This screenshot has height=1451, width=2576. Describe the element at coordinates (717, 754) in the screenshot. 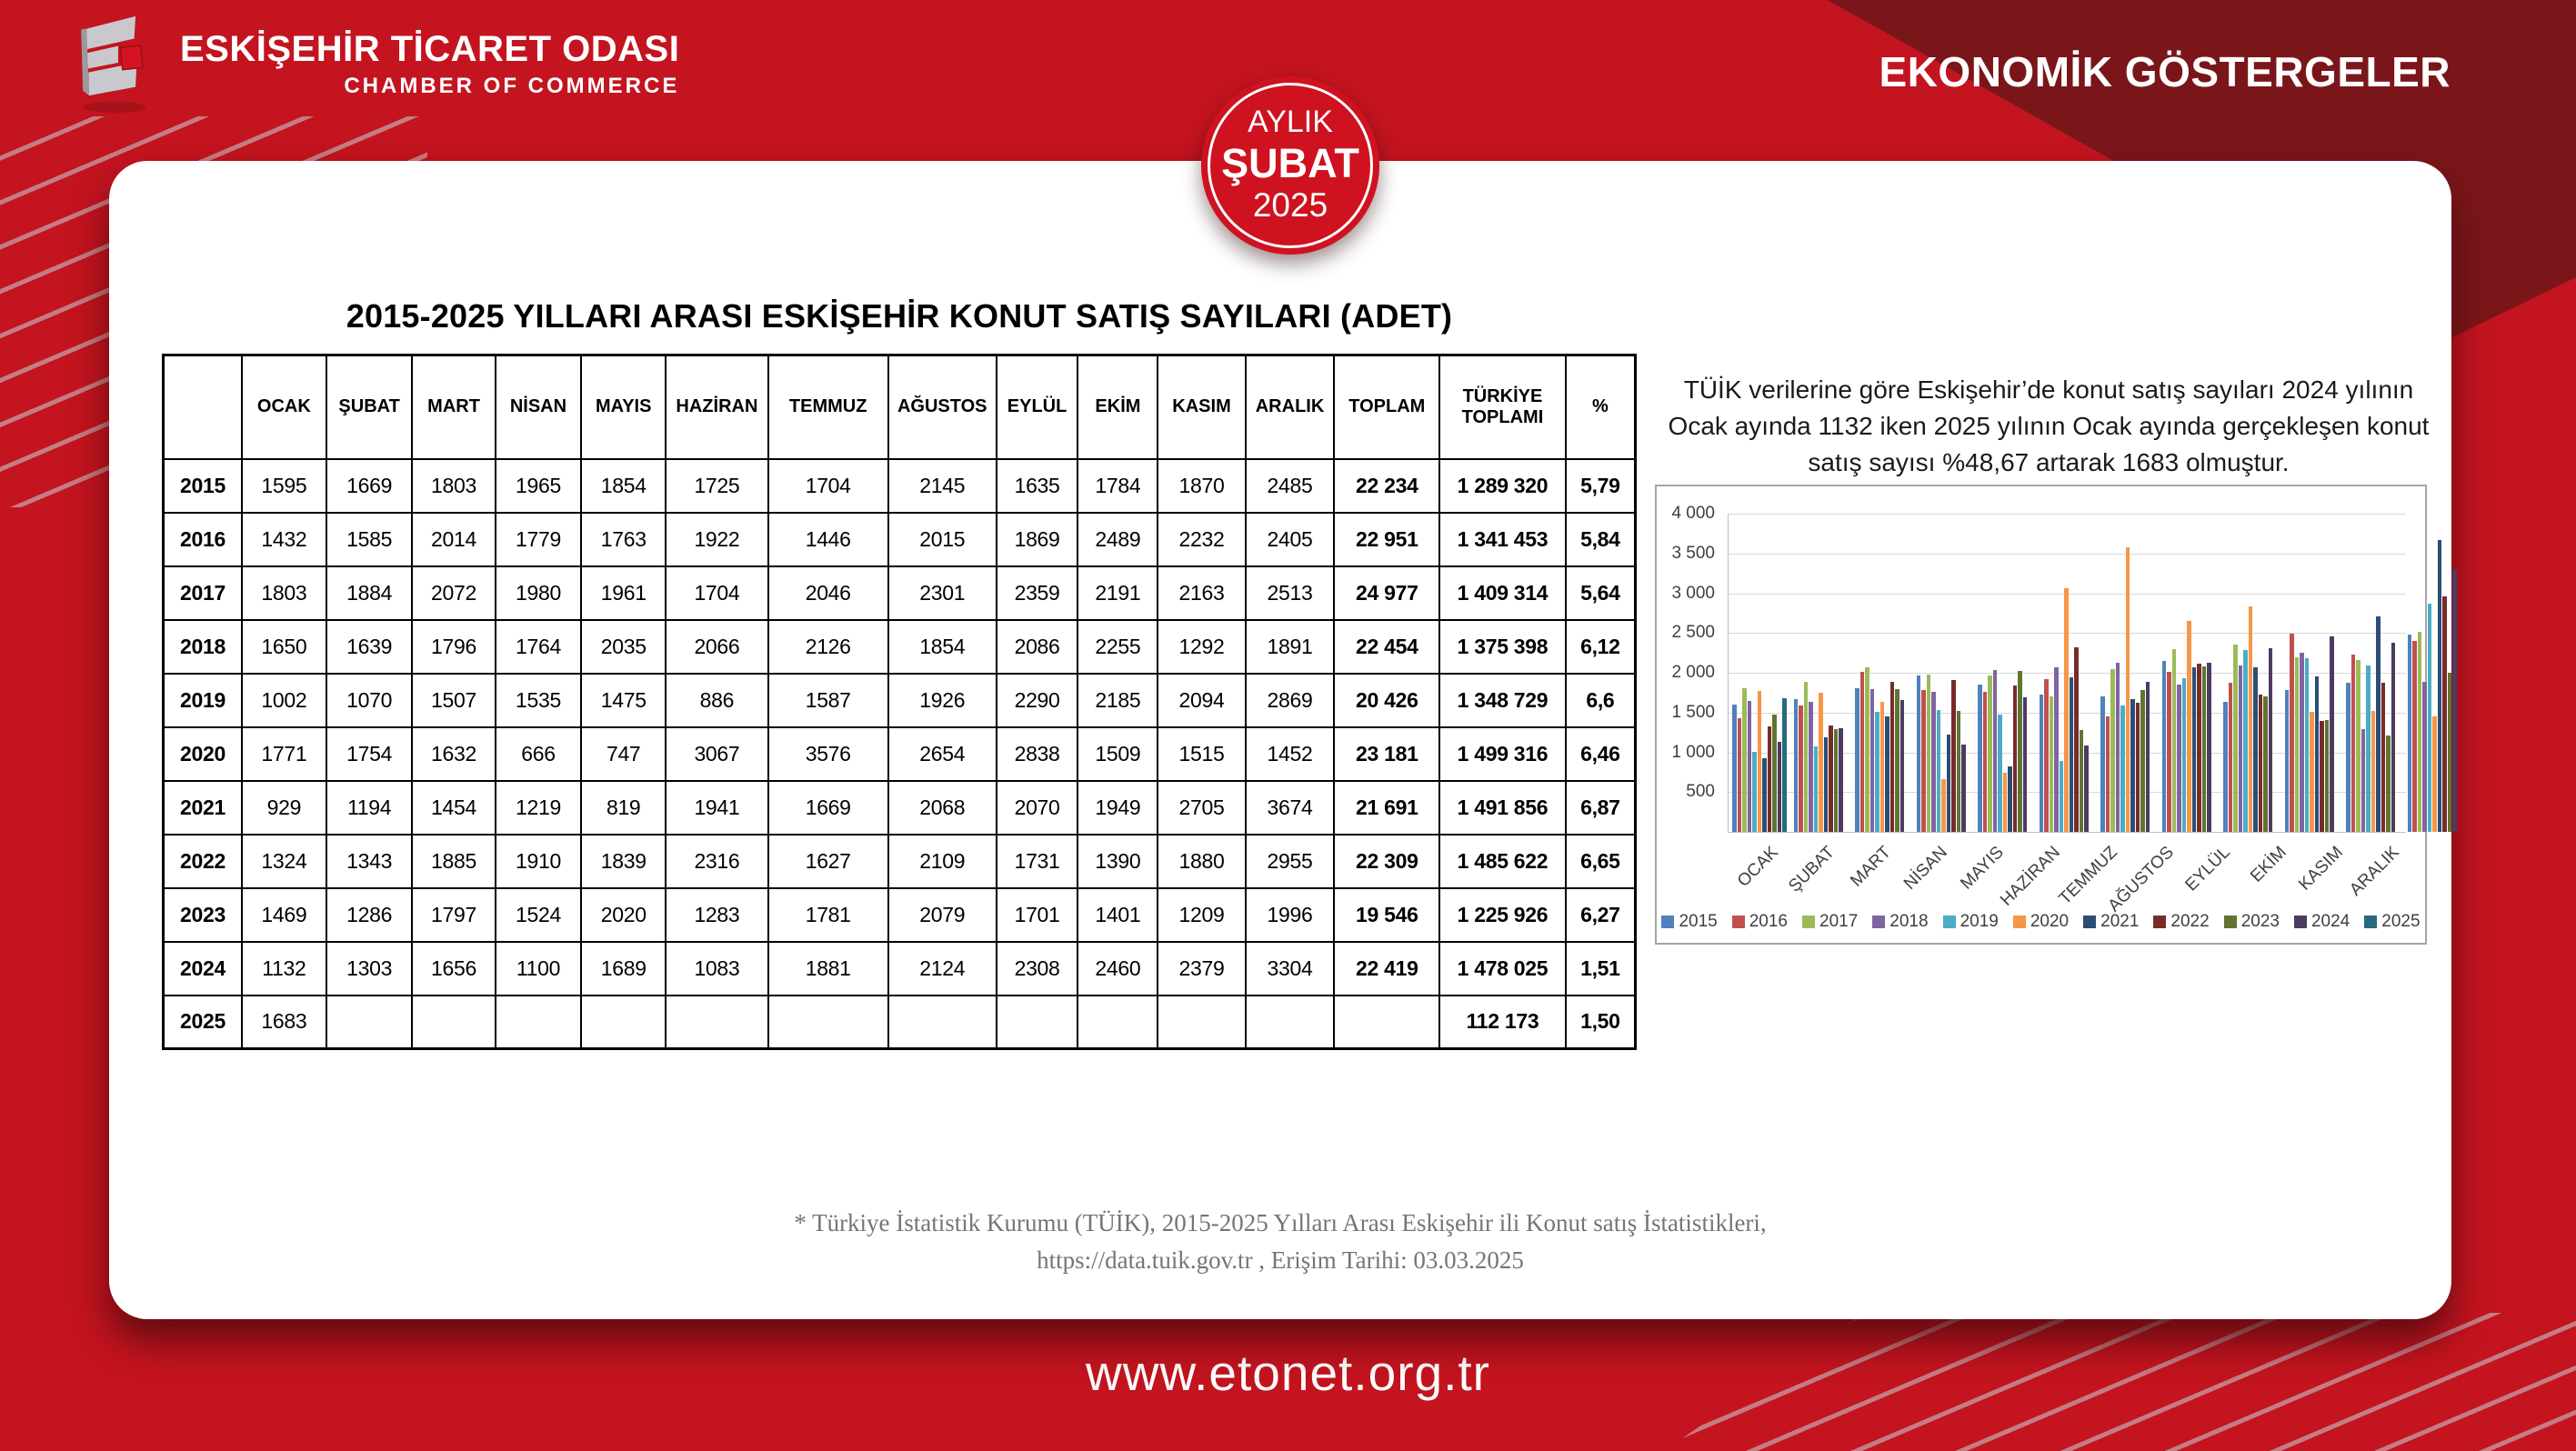

I see `table-cell: 3067` at that location.